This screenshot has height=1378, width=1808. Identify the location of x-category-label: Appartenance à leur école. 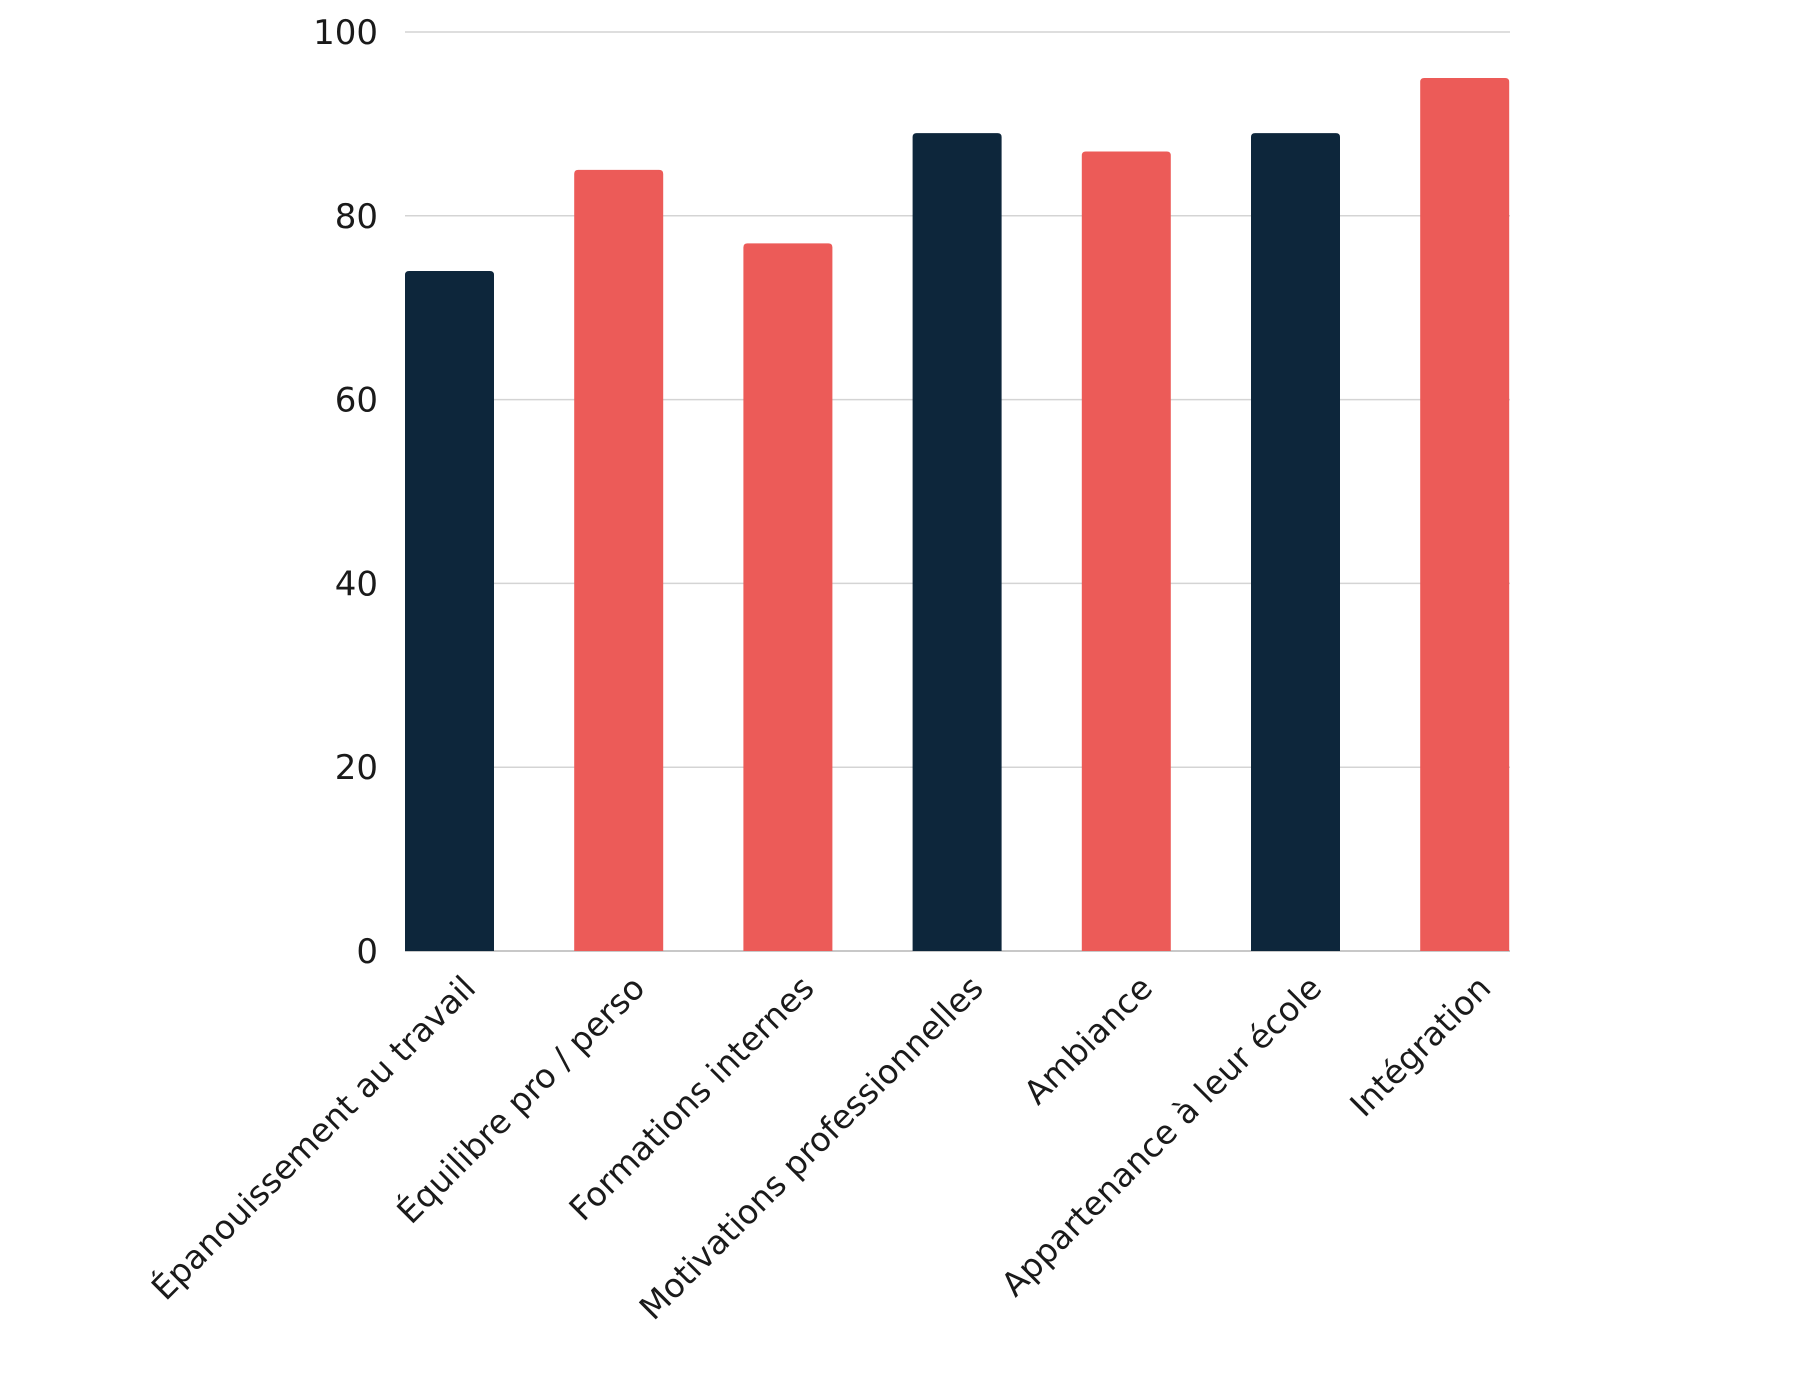
(1161, 1136).